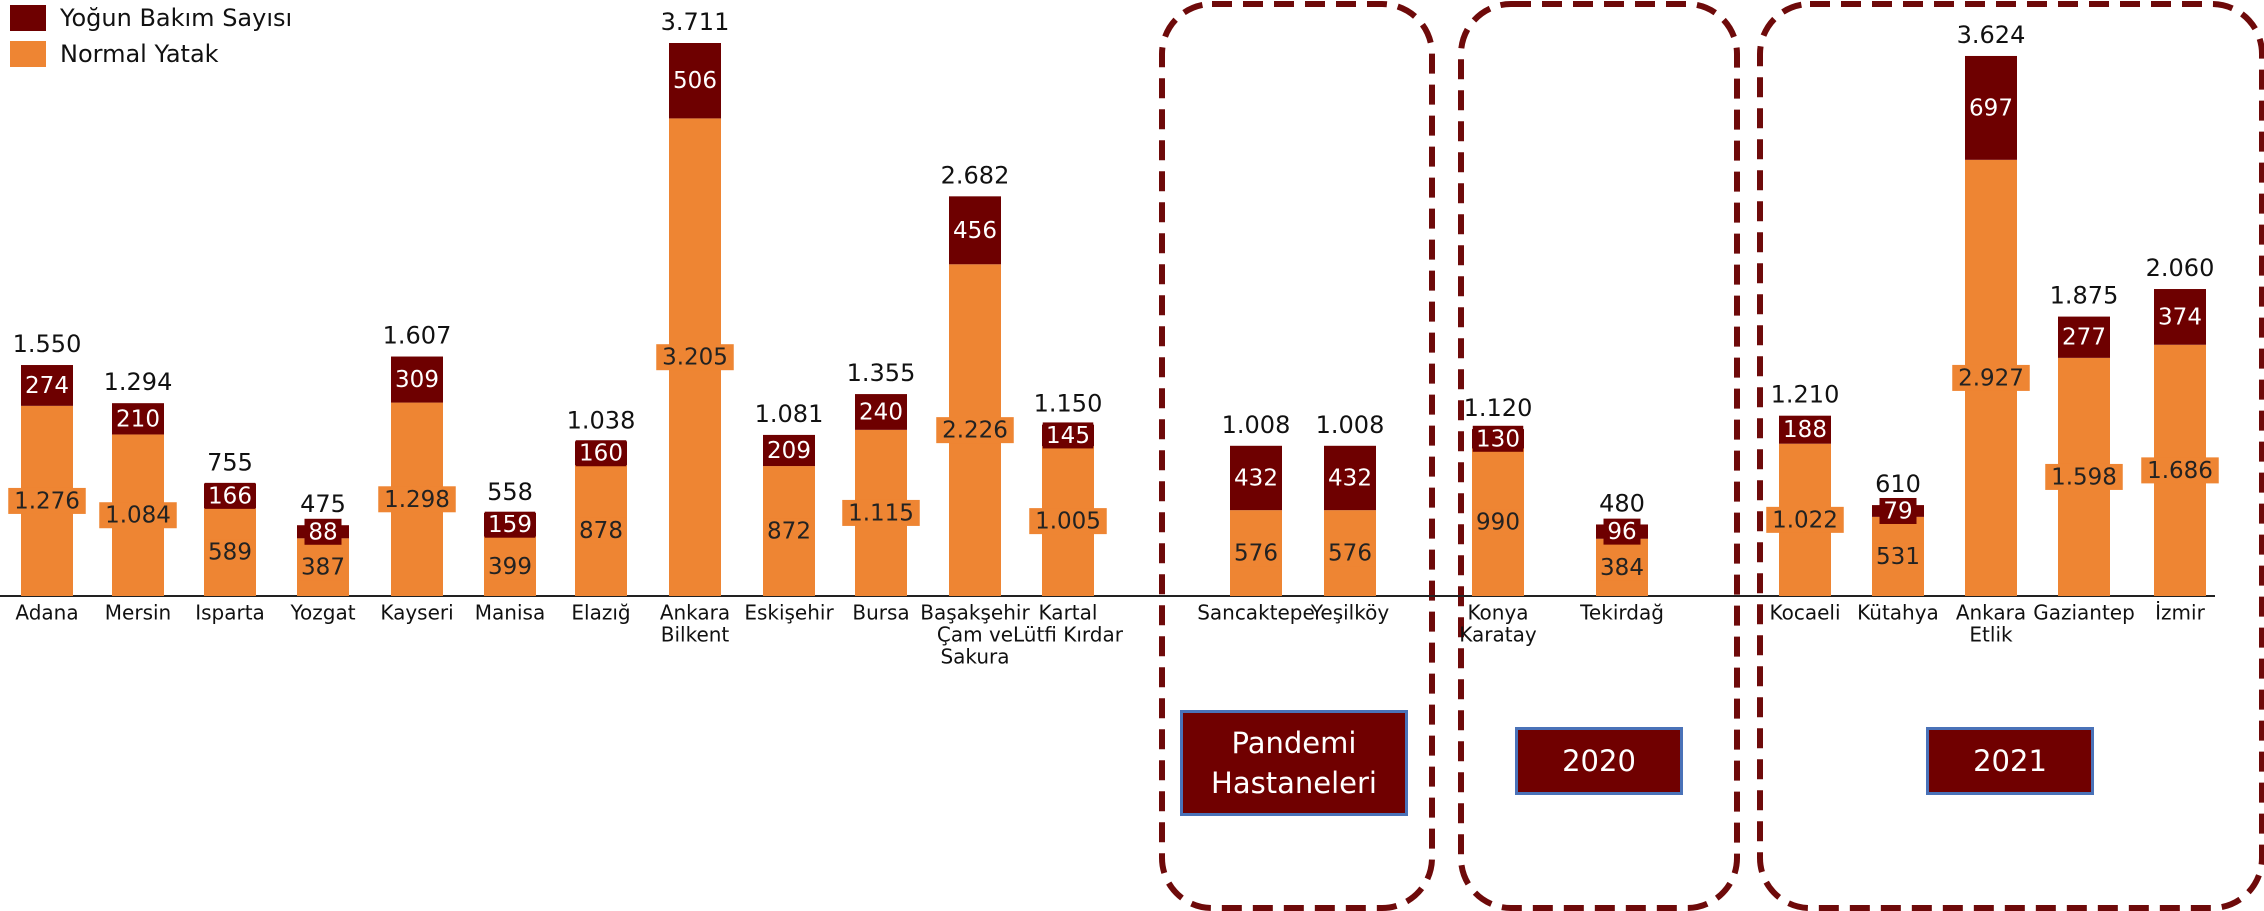 This screenshot has height=911, width=2264. I want to click on group-label-2021: 2021, so click(2010, 761).